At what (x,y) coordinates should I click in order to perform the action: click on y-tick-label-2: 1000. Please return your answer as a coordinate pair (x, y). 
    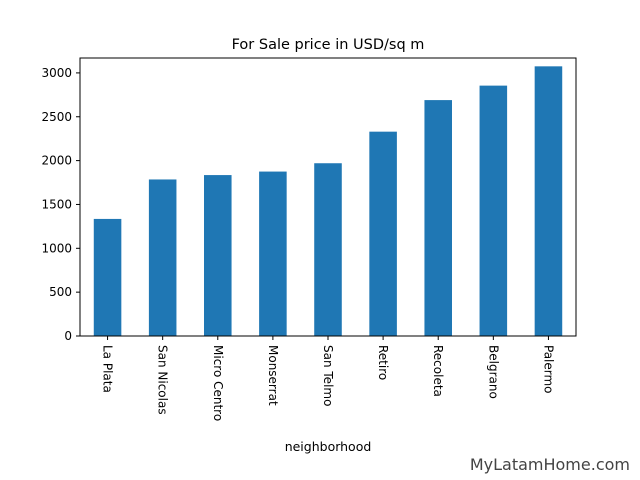
    Looking at the image, I should click on (56, 248).